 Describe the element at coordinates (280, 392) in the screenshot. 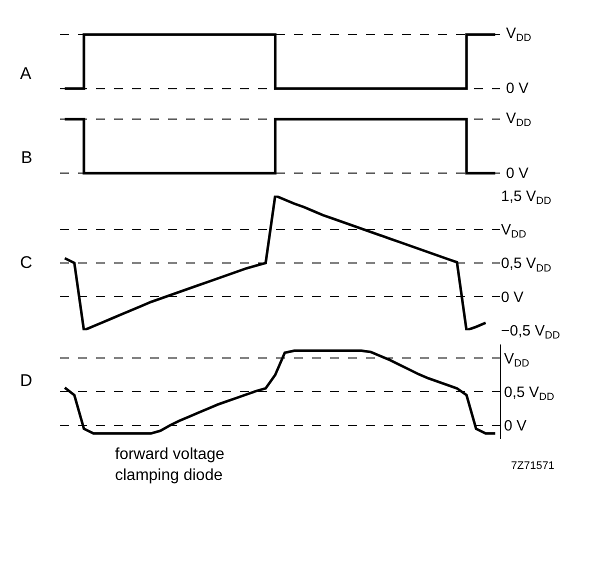

I see `line-series` at that location.